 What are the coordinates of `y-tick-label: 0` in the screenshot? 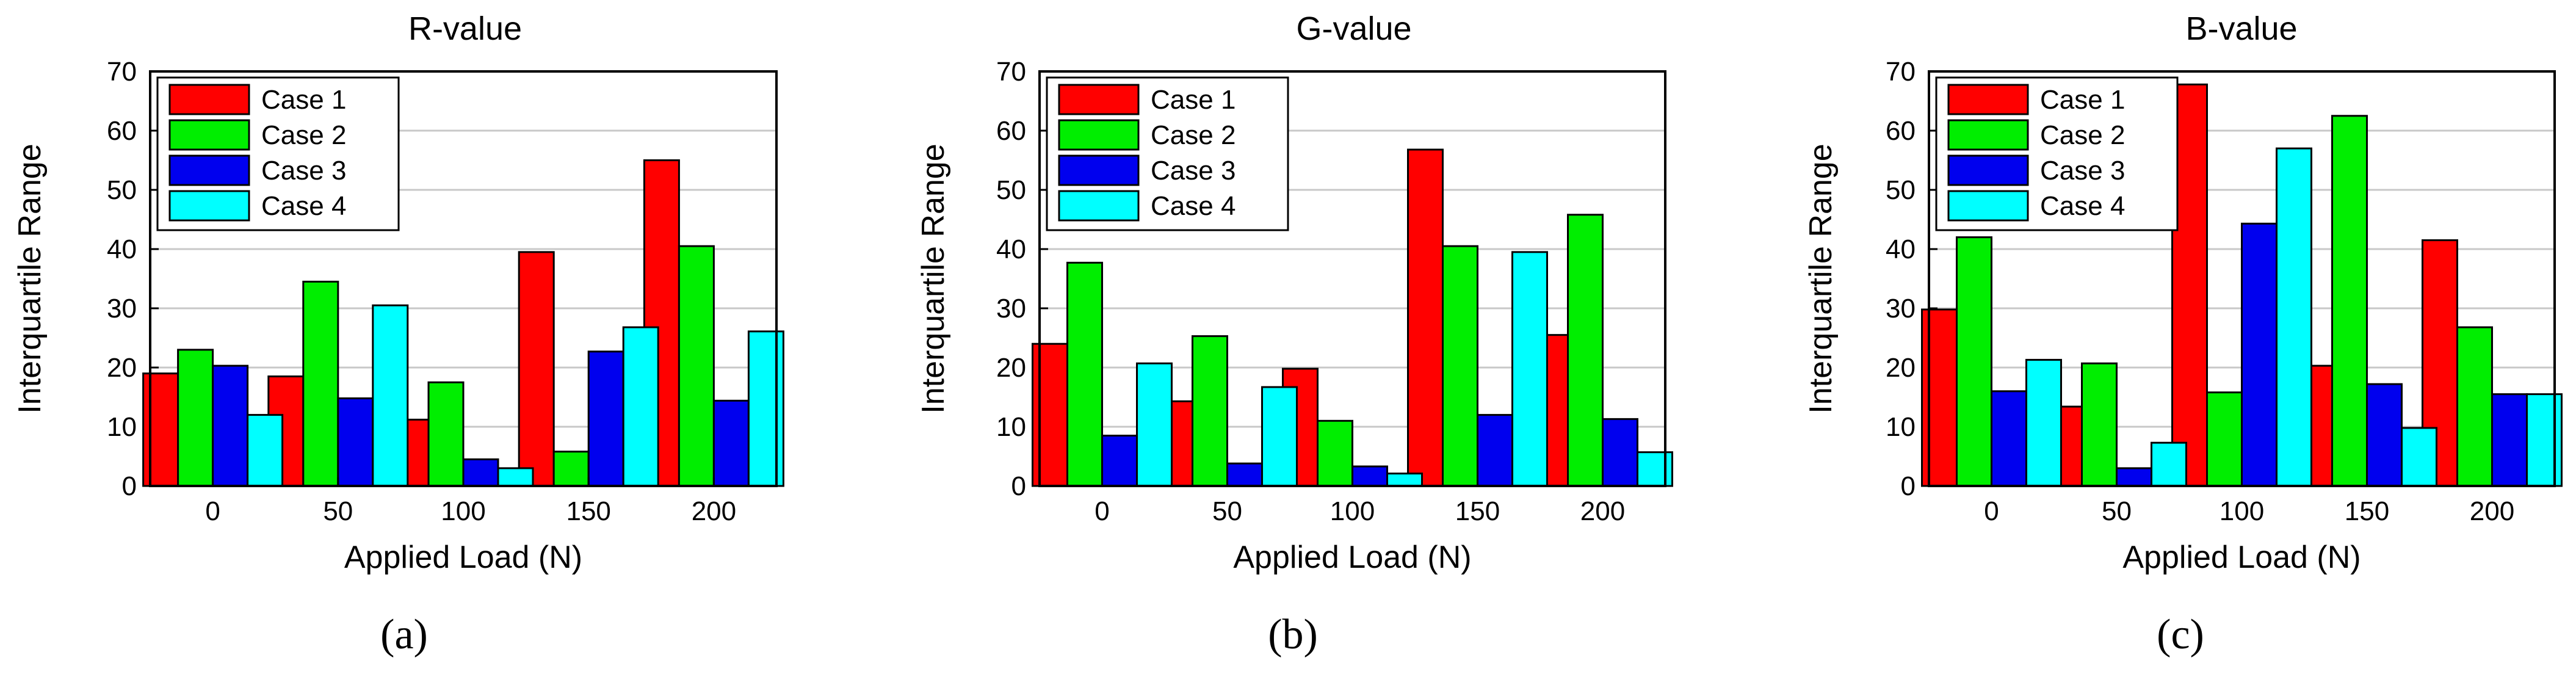 It's located at (129, 486).